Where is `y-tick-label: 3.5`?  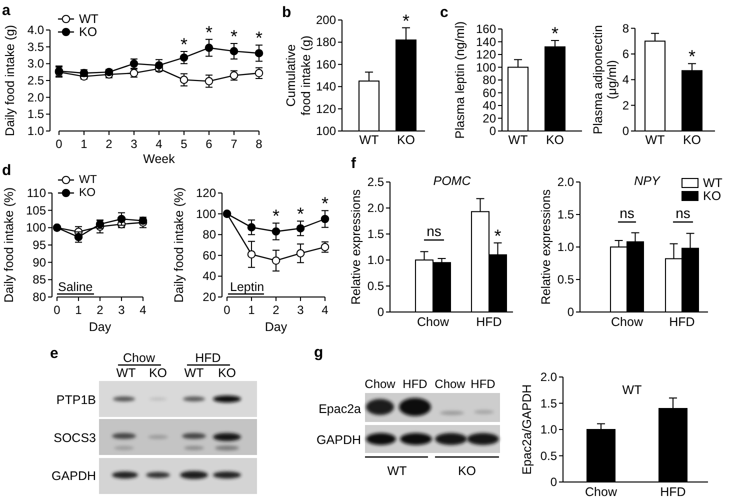
y-tick-label: 3.5 is located at coordinates (35, 47).